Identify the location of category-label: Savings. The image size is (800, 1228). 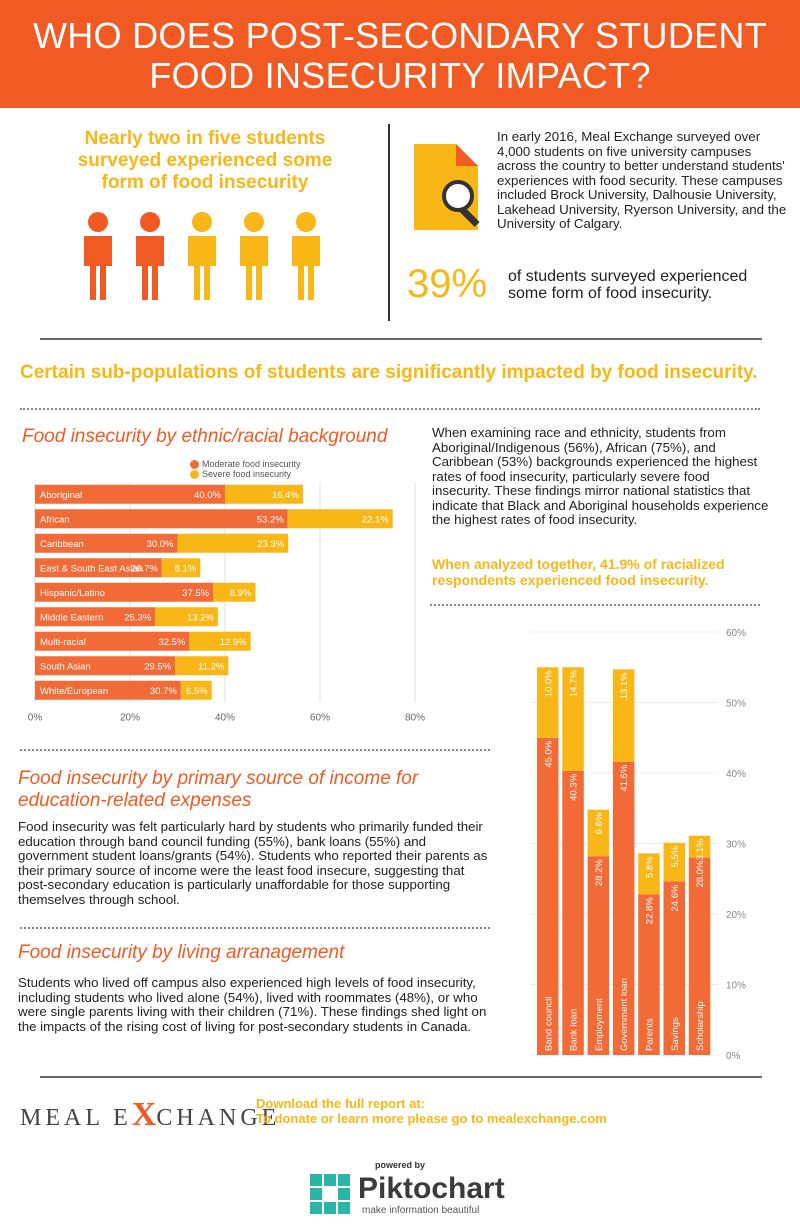
(675, 1034).